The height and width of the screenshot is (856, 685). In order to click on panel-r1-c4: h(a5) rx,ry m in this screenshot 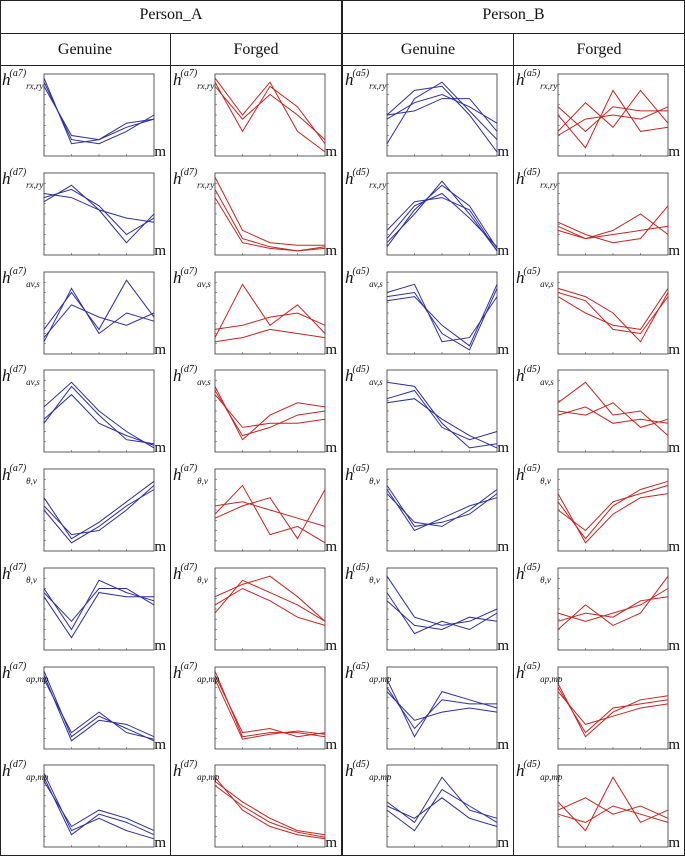, I will do `click(599, 115)`.